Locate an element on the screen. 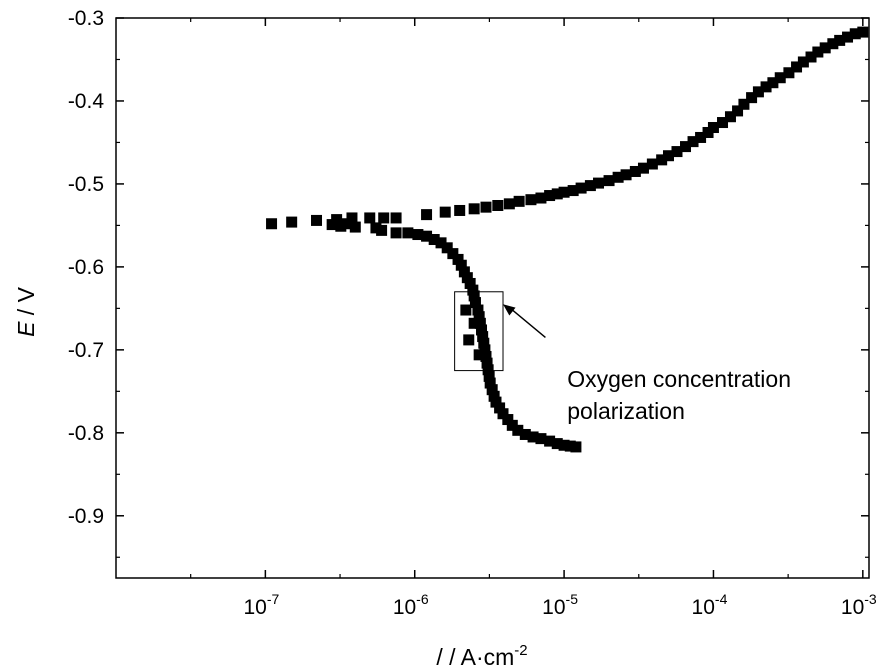 This screenshot has width=886, height=672. y-tick-label: -0.4 is located at coordinates (86, 101).